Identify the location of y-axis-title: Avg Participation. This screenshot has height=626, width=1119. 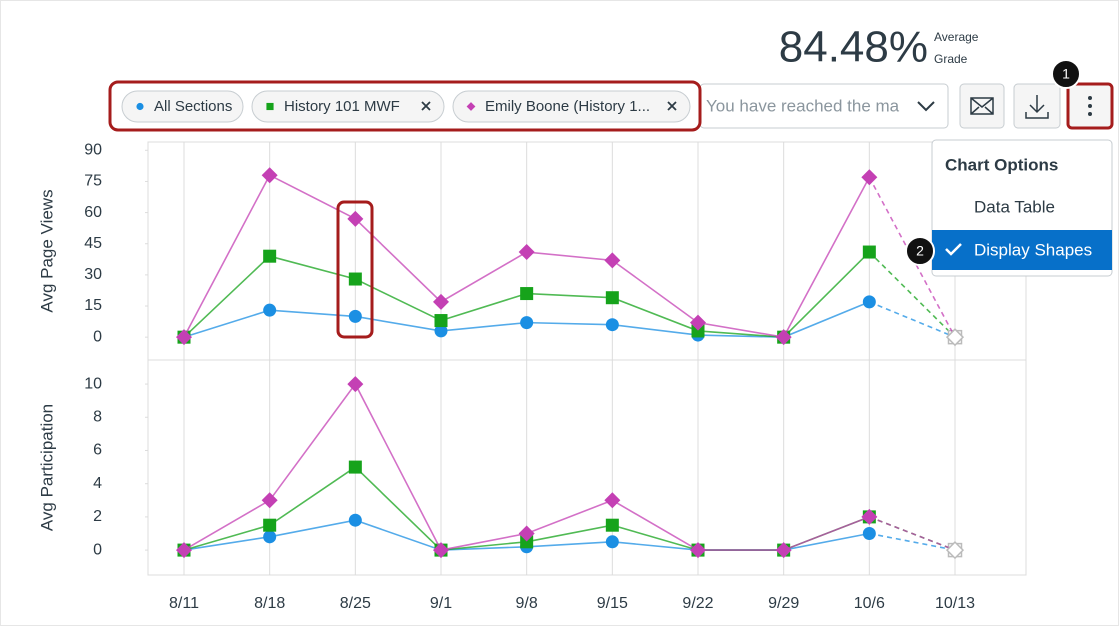
(46, 467).